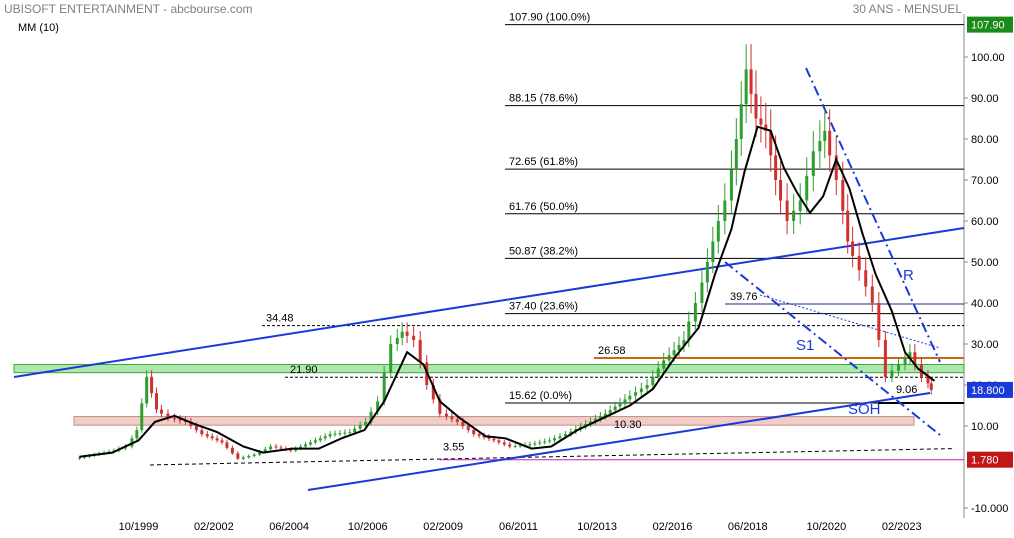 The height and width of the screenshot is (538, 1014). I want to click on annotation-R: R, so click(908, 275).